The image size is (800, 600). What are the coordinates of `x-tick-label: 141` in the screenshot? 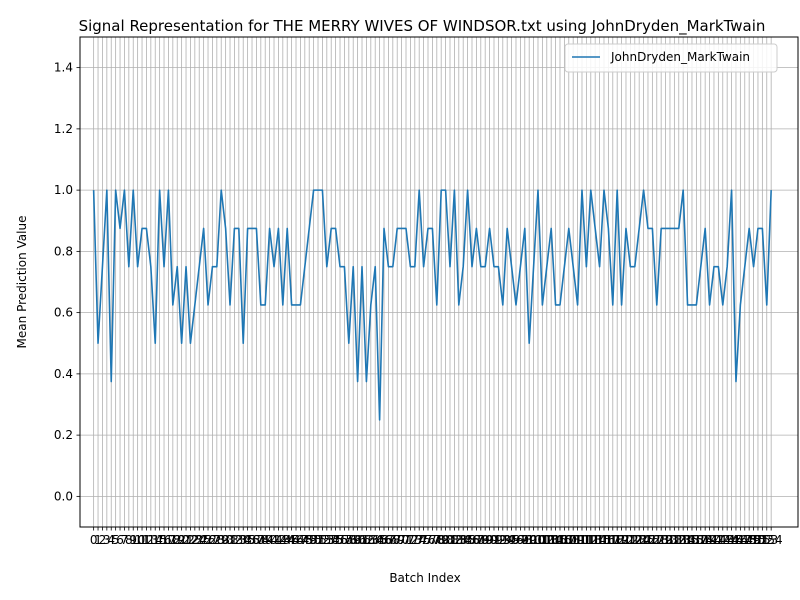 It's located at (714, 540).